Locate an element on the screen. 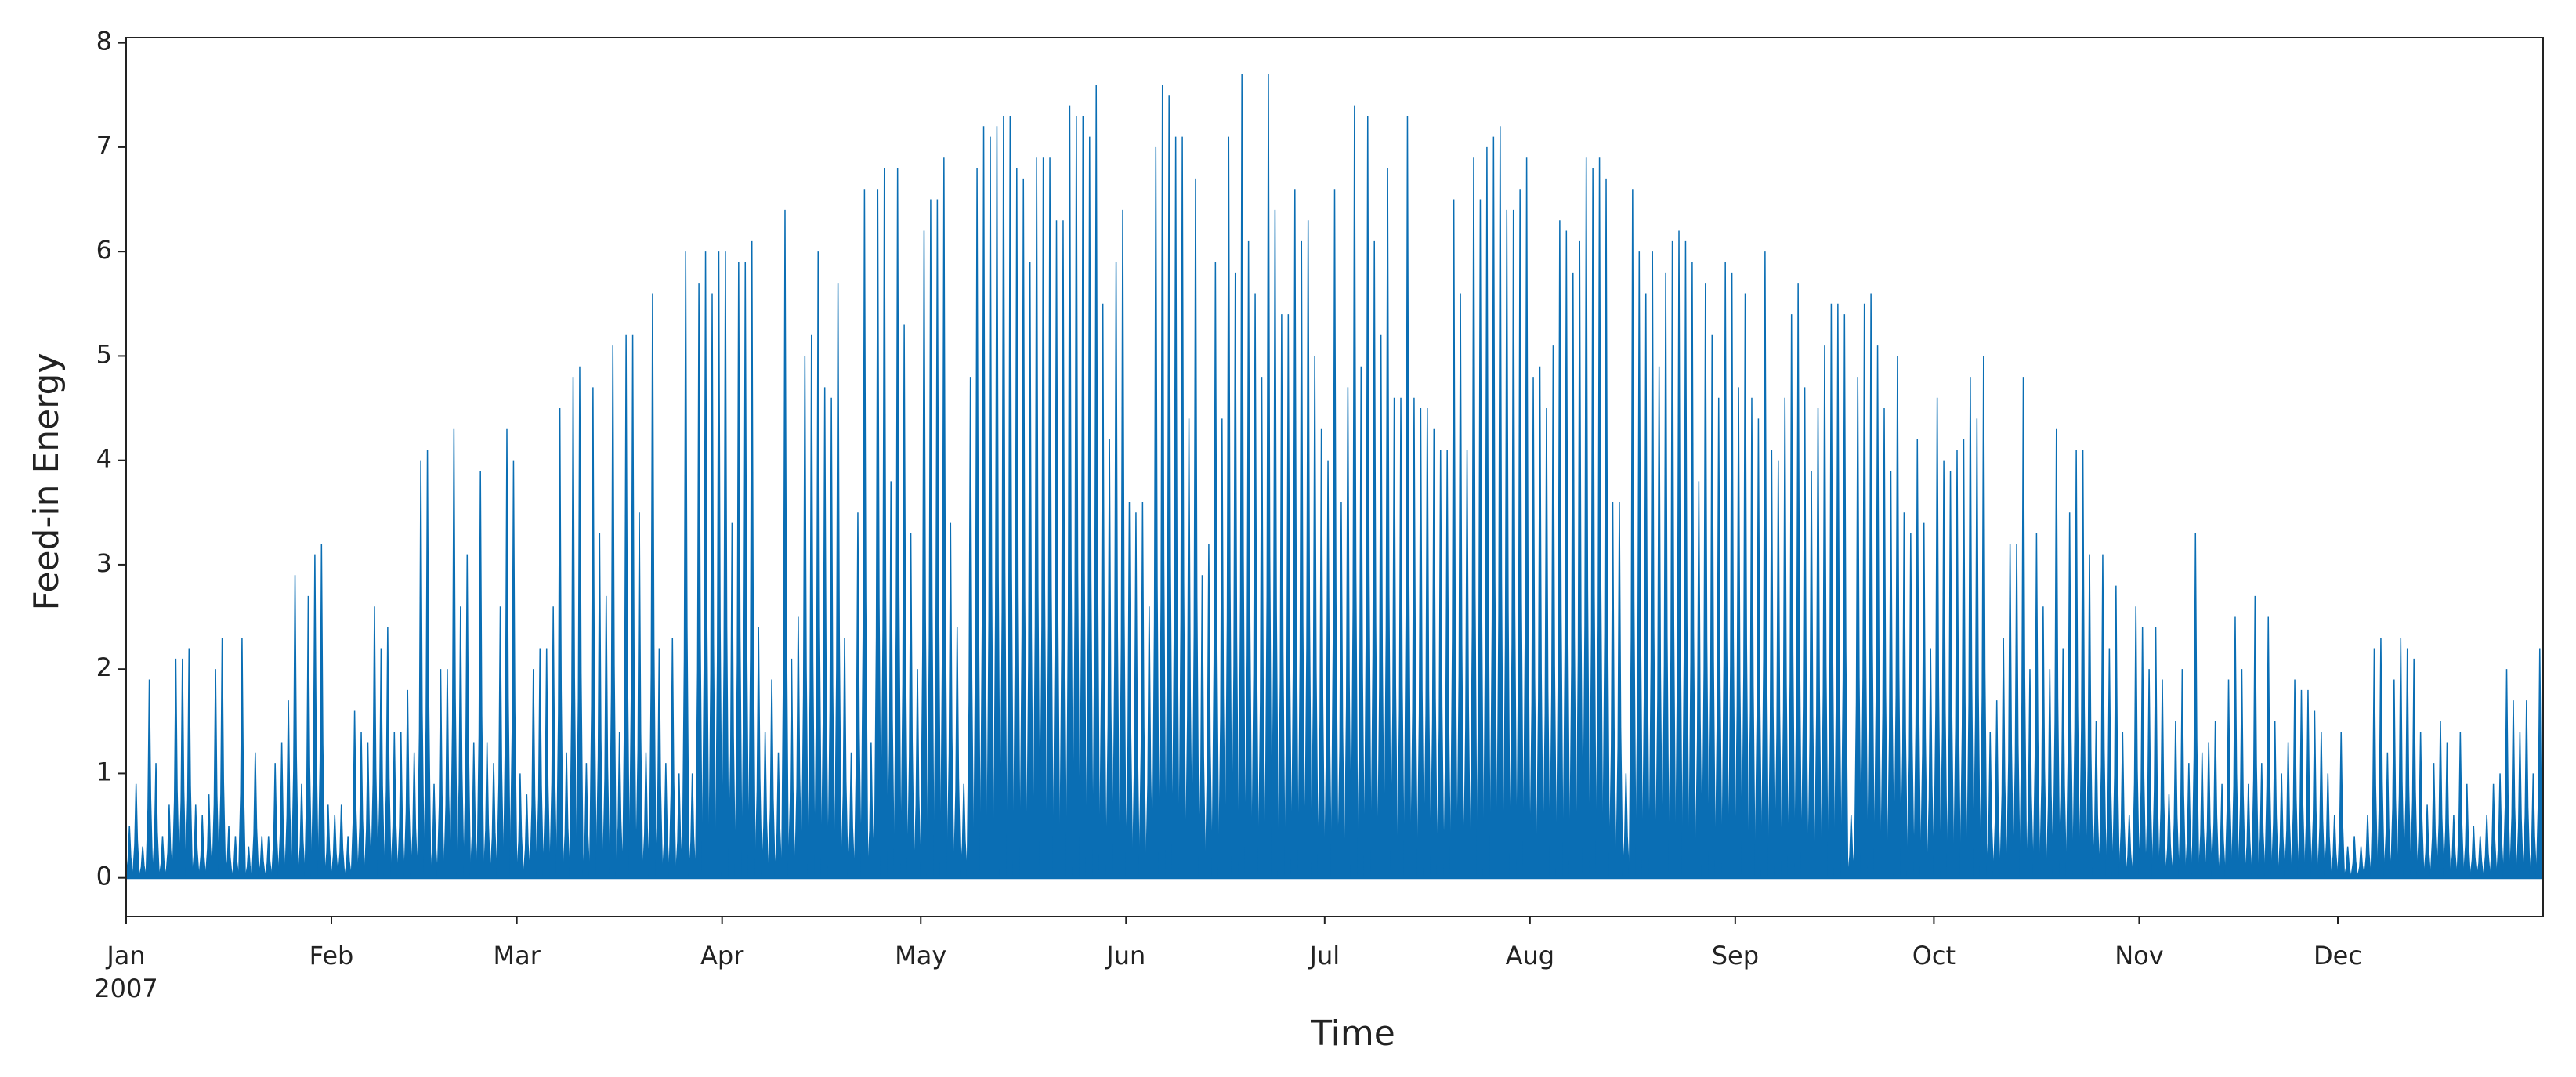 The width and height of the screenshot is (2576, 1077). x-tick-label: Jun is located at coordinates (1125, 955).